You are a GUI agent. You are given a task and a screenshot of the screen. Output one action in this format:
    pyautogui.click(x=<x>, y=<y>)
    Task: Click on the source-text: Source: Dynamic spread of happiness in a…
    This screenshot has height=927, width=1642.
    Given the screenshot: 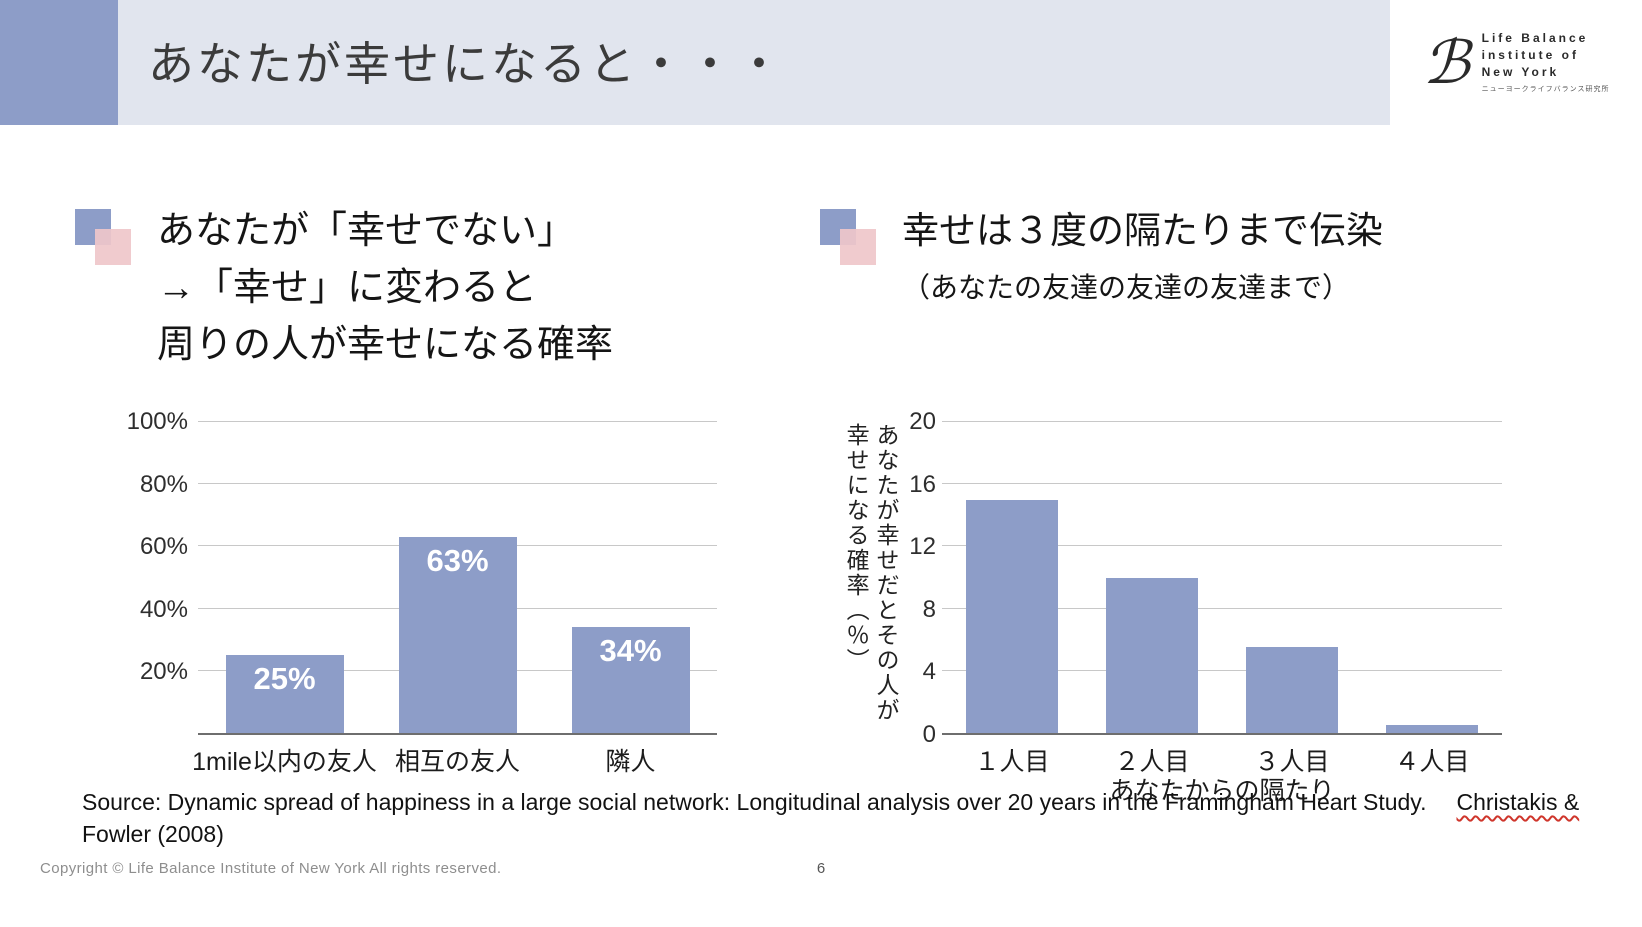 What is the action you would take?
    pyautogui.click(x=754, y=802)
    